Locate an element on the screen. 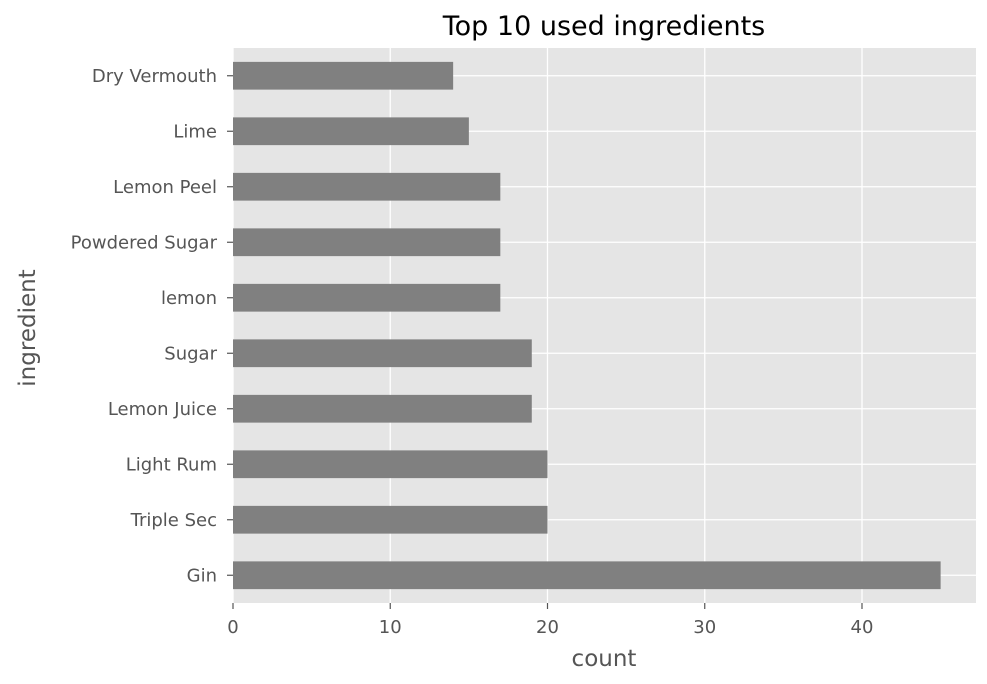 The height and width of the screenshot is (684, 987). y-tick-label: Lemon Juice is located at coordinates (162, 409).